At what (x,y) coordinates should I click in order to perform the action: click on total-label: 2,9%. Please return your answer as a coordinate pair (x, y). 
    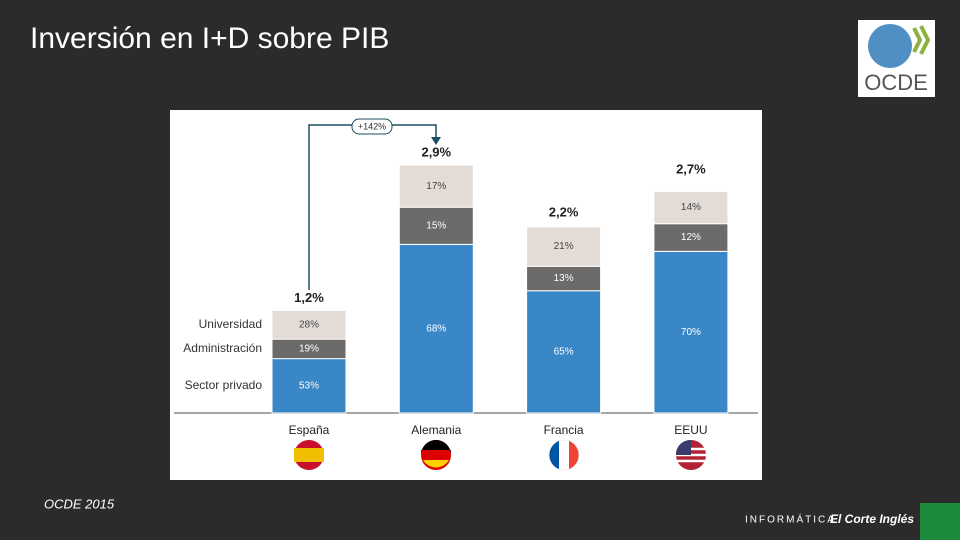
    Looking at the image, I should click on (436, 151).